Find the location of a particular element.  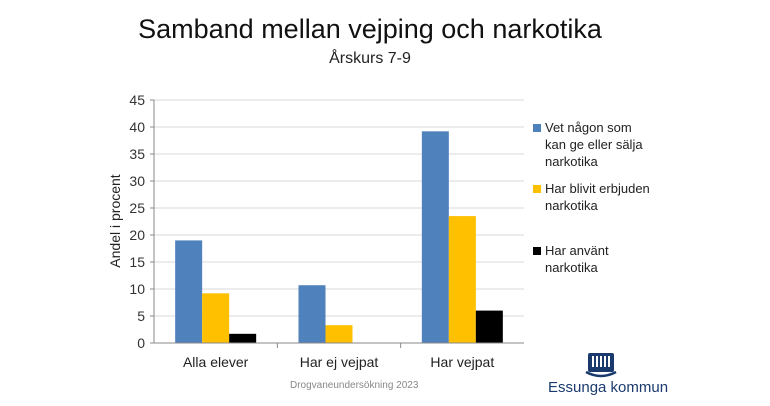

y-tick-label: 20 is located at coordinates (137, 235).